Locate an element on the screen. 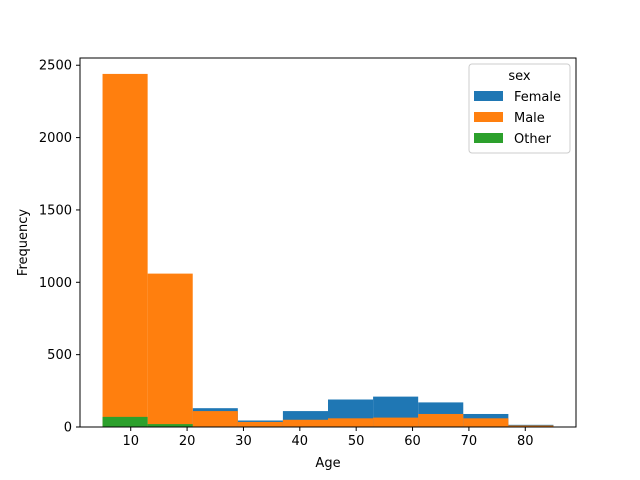 The width and height of the screenshot is (640, 480). y-tick-label: 1000 is located at coordinates (55, 283).